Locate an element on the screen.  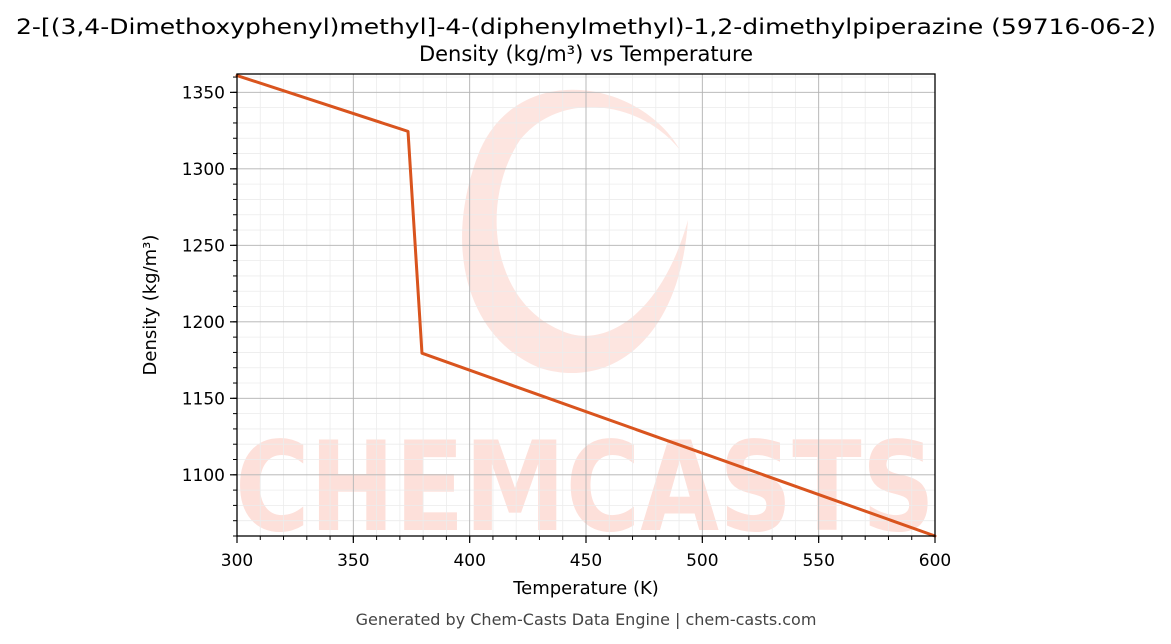
watermark-text: CHEMCASTS is located at coordinates (585, 488).